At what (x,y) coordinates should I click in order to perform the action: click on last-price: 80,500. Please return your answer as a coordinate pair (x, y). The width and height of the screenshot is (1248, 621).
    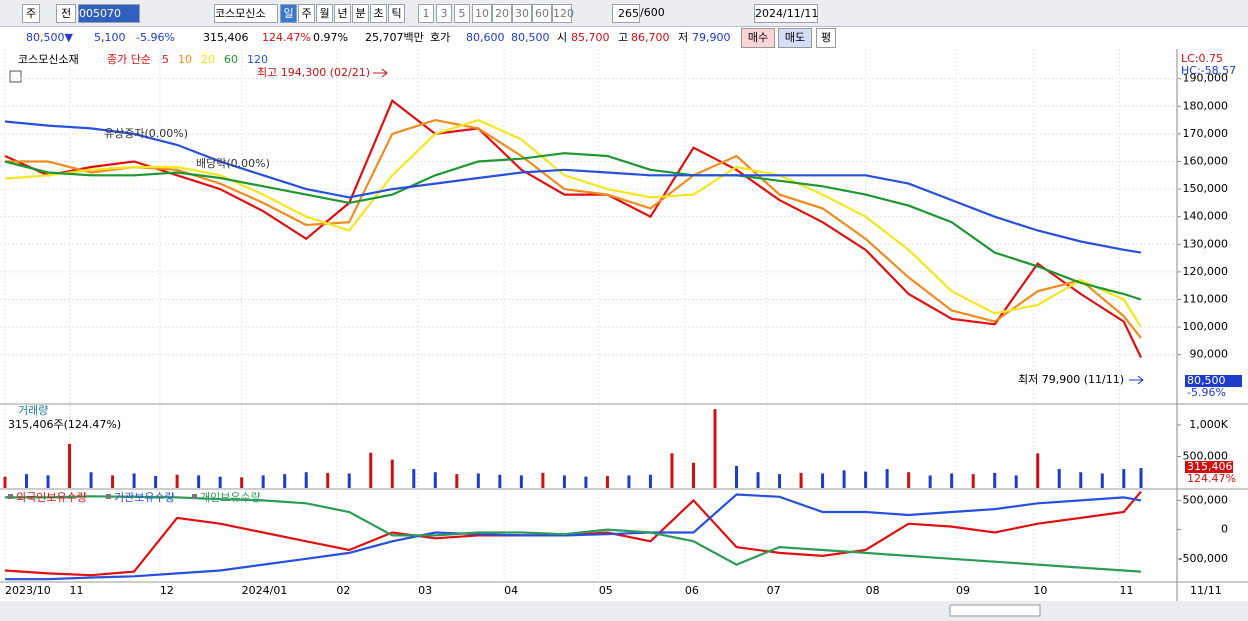
    Looking at the image, I should click on (1206, 380).